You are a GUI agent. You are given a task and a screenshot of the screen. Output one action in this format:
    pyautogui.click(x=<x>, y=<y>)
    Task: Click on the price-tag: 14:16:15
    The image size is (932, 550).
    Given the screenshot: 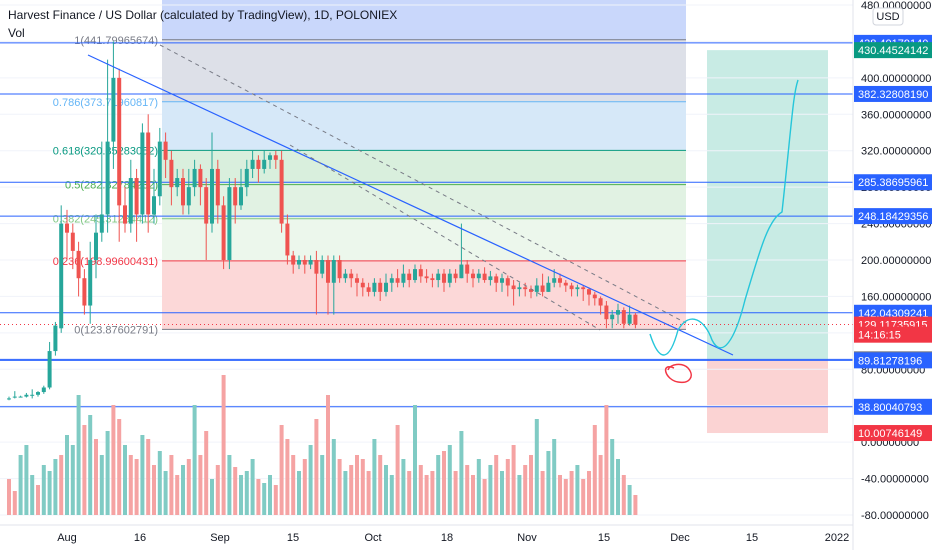 What is the action you would take?
    pyautogui.click(x=893, y=334)
    